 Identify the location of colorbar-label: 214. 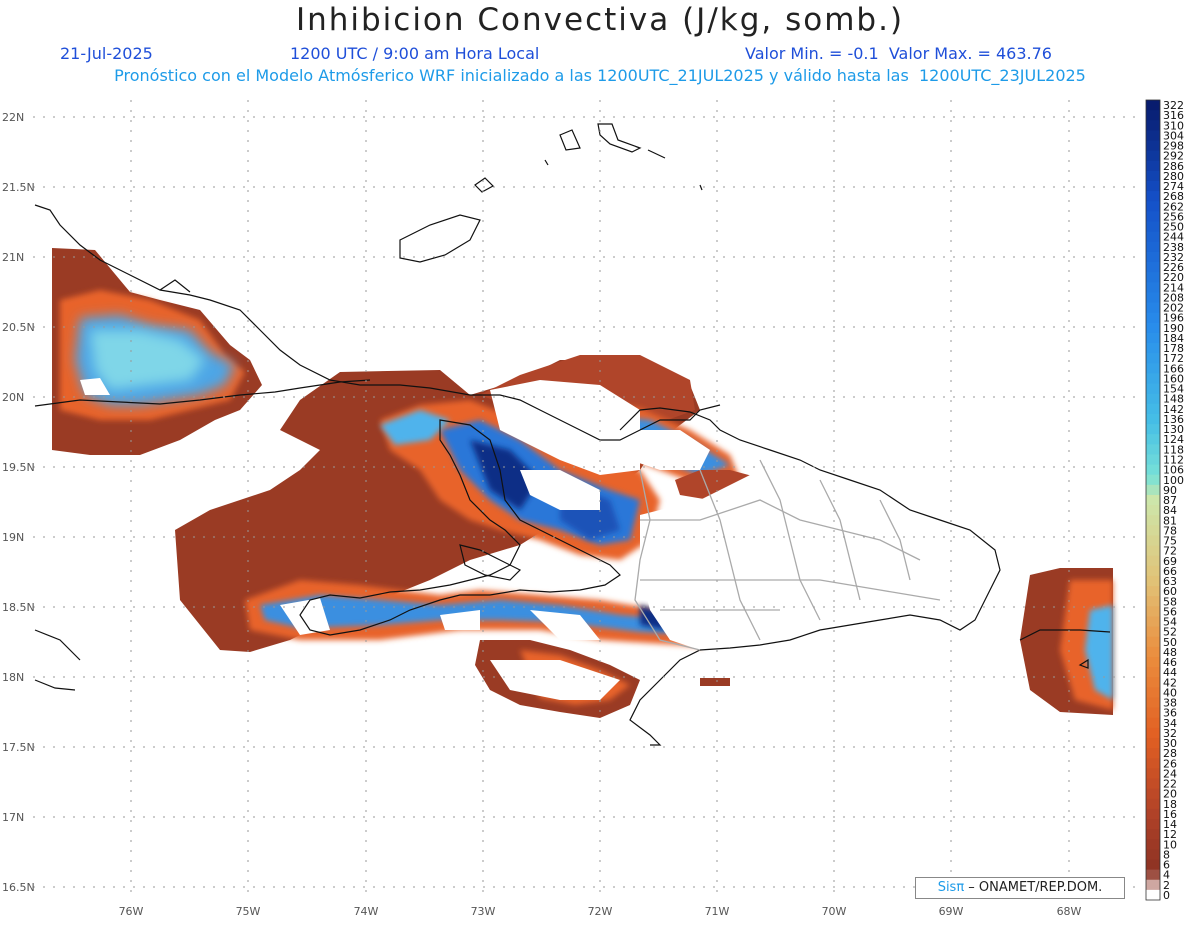
(1173, 287).